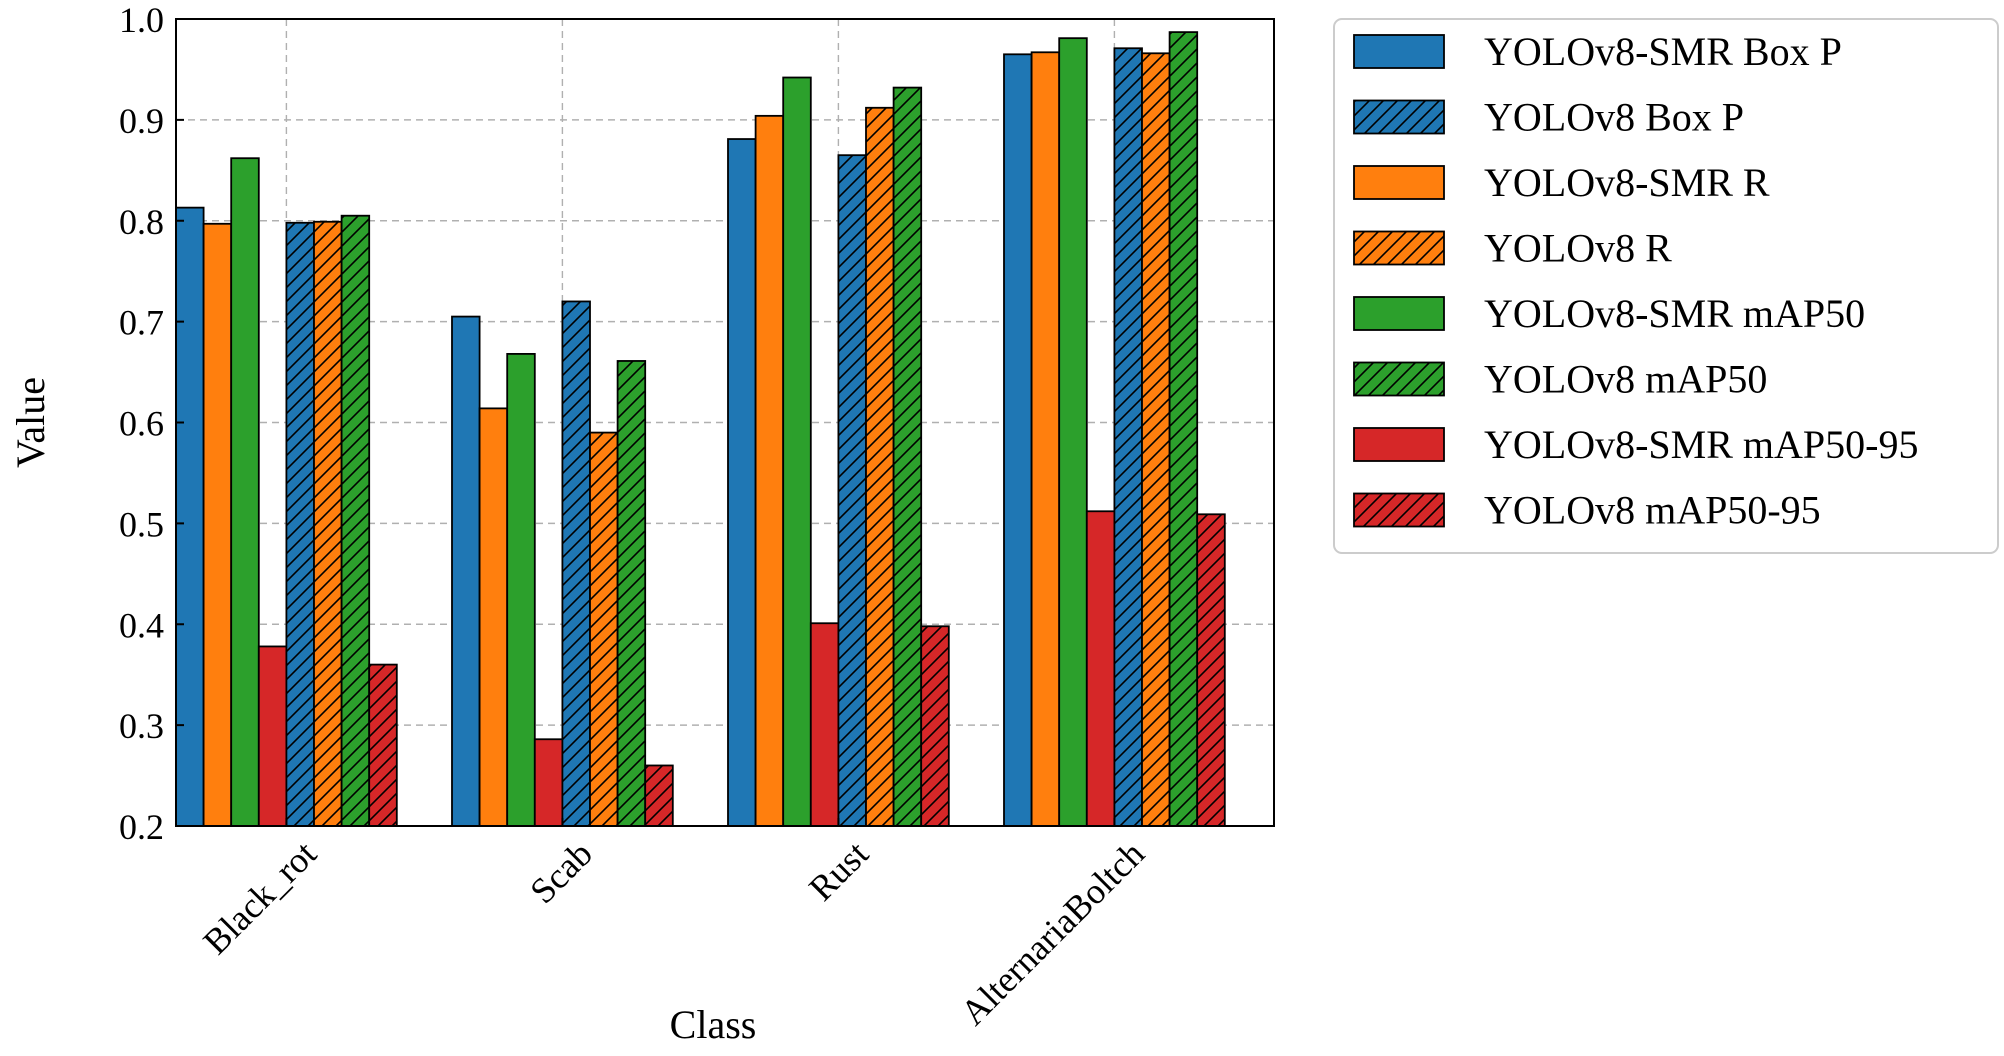 This screenshot has width=2004, height=1056. What do you see at coordinates (673, 925) in the screenshot?
I see `x-axis-ticks: Black_rot Scab Rust AlternariaBoltch` at bounding box center [673, 925].